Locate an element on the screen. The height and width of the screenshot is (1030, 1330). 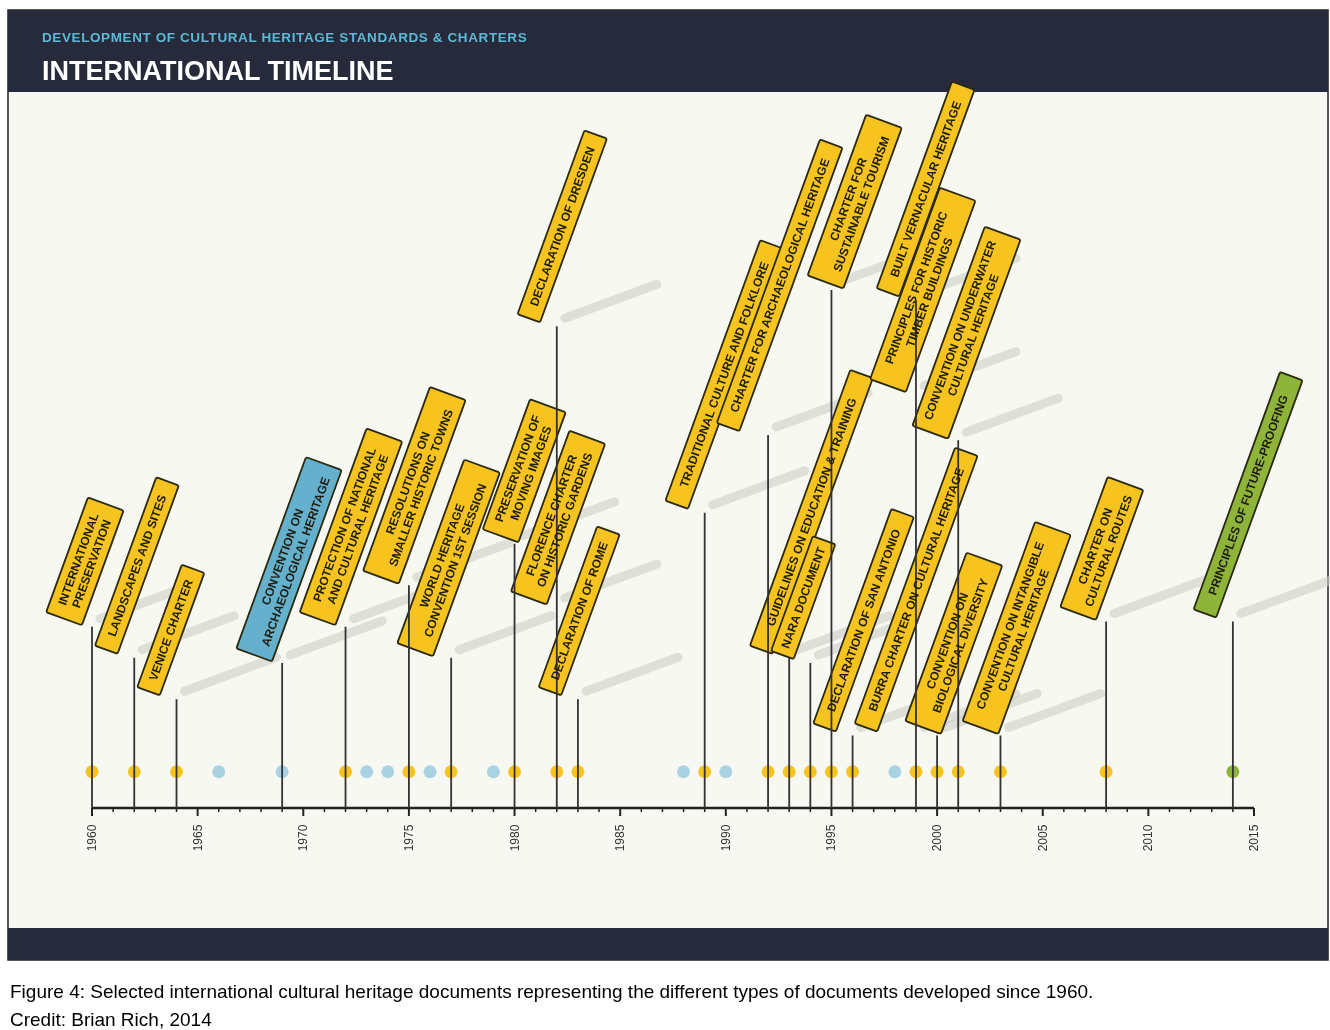
x-tick-label: 2015 is located at coordinates (1254, 838).